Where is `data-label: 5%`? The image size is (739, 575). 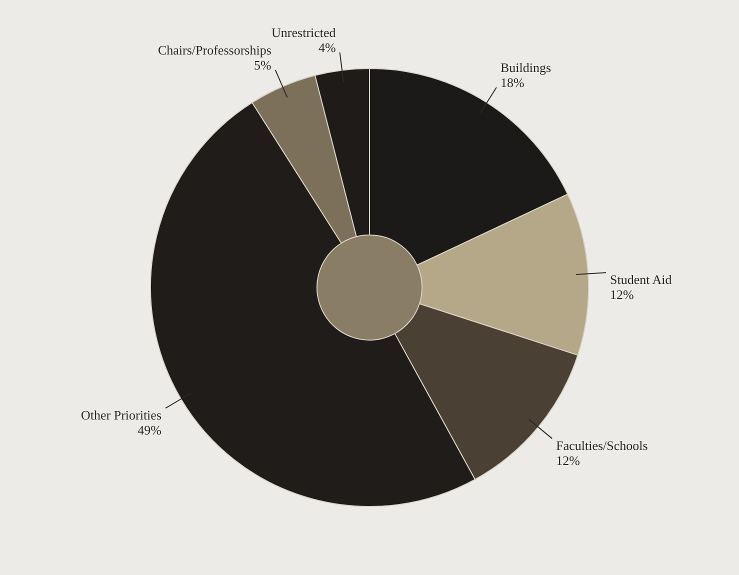 data-label: 5% is located at coordinates (263, 64).